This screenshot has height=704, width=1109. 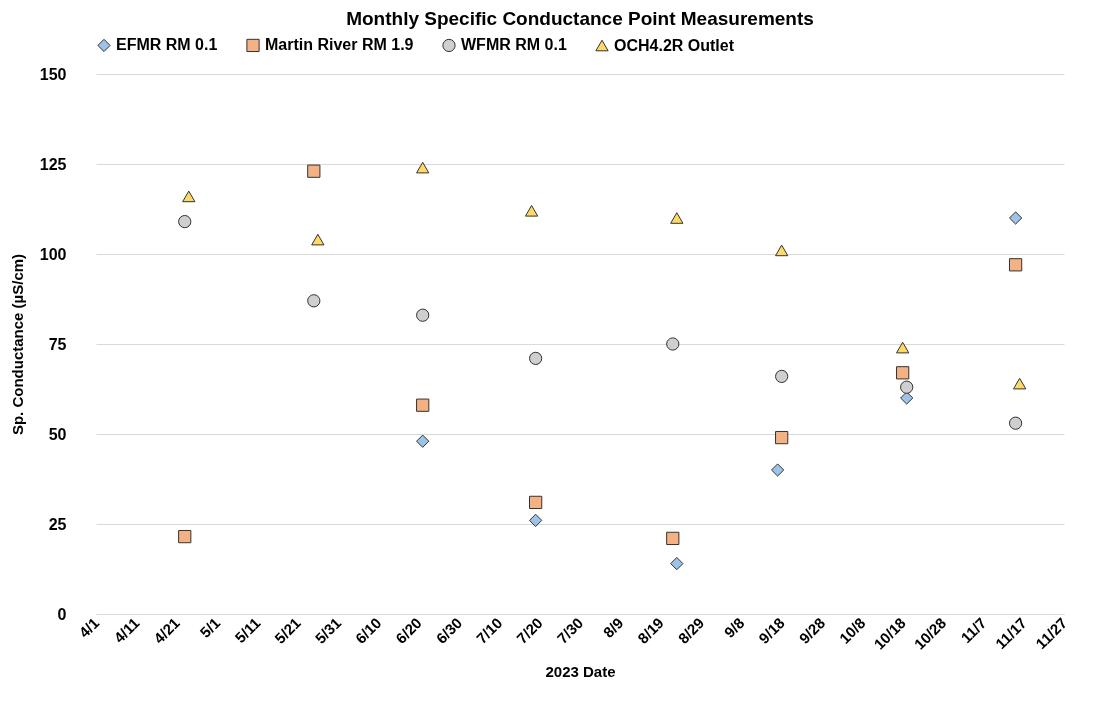 I want to click on legend-label: OCH4.2R Outlet, so click(x=674, y=45).